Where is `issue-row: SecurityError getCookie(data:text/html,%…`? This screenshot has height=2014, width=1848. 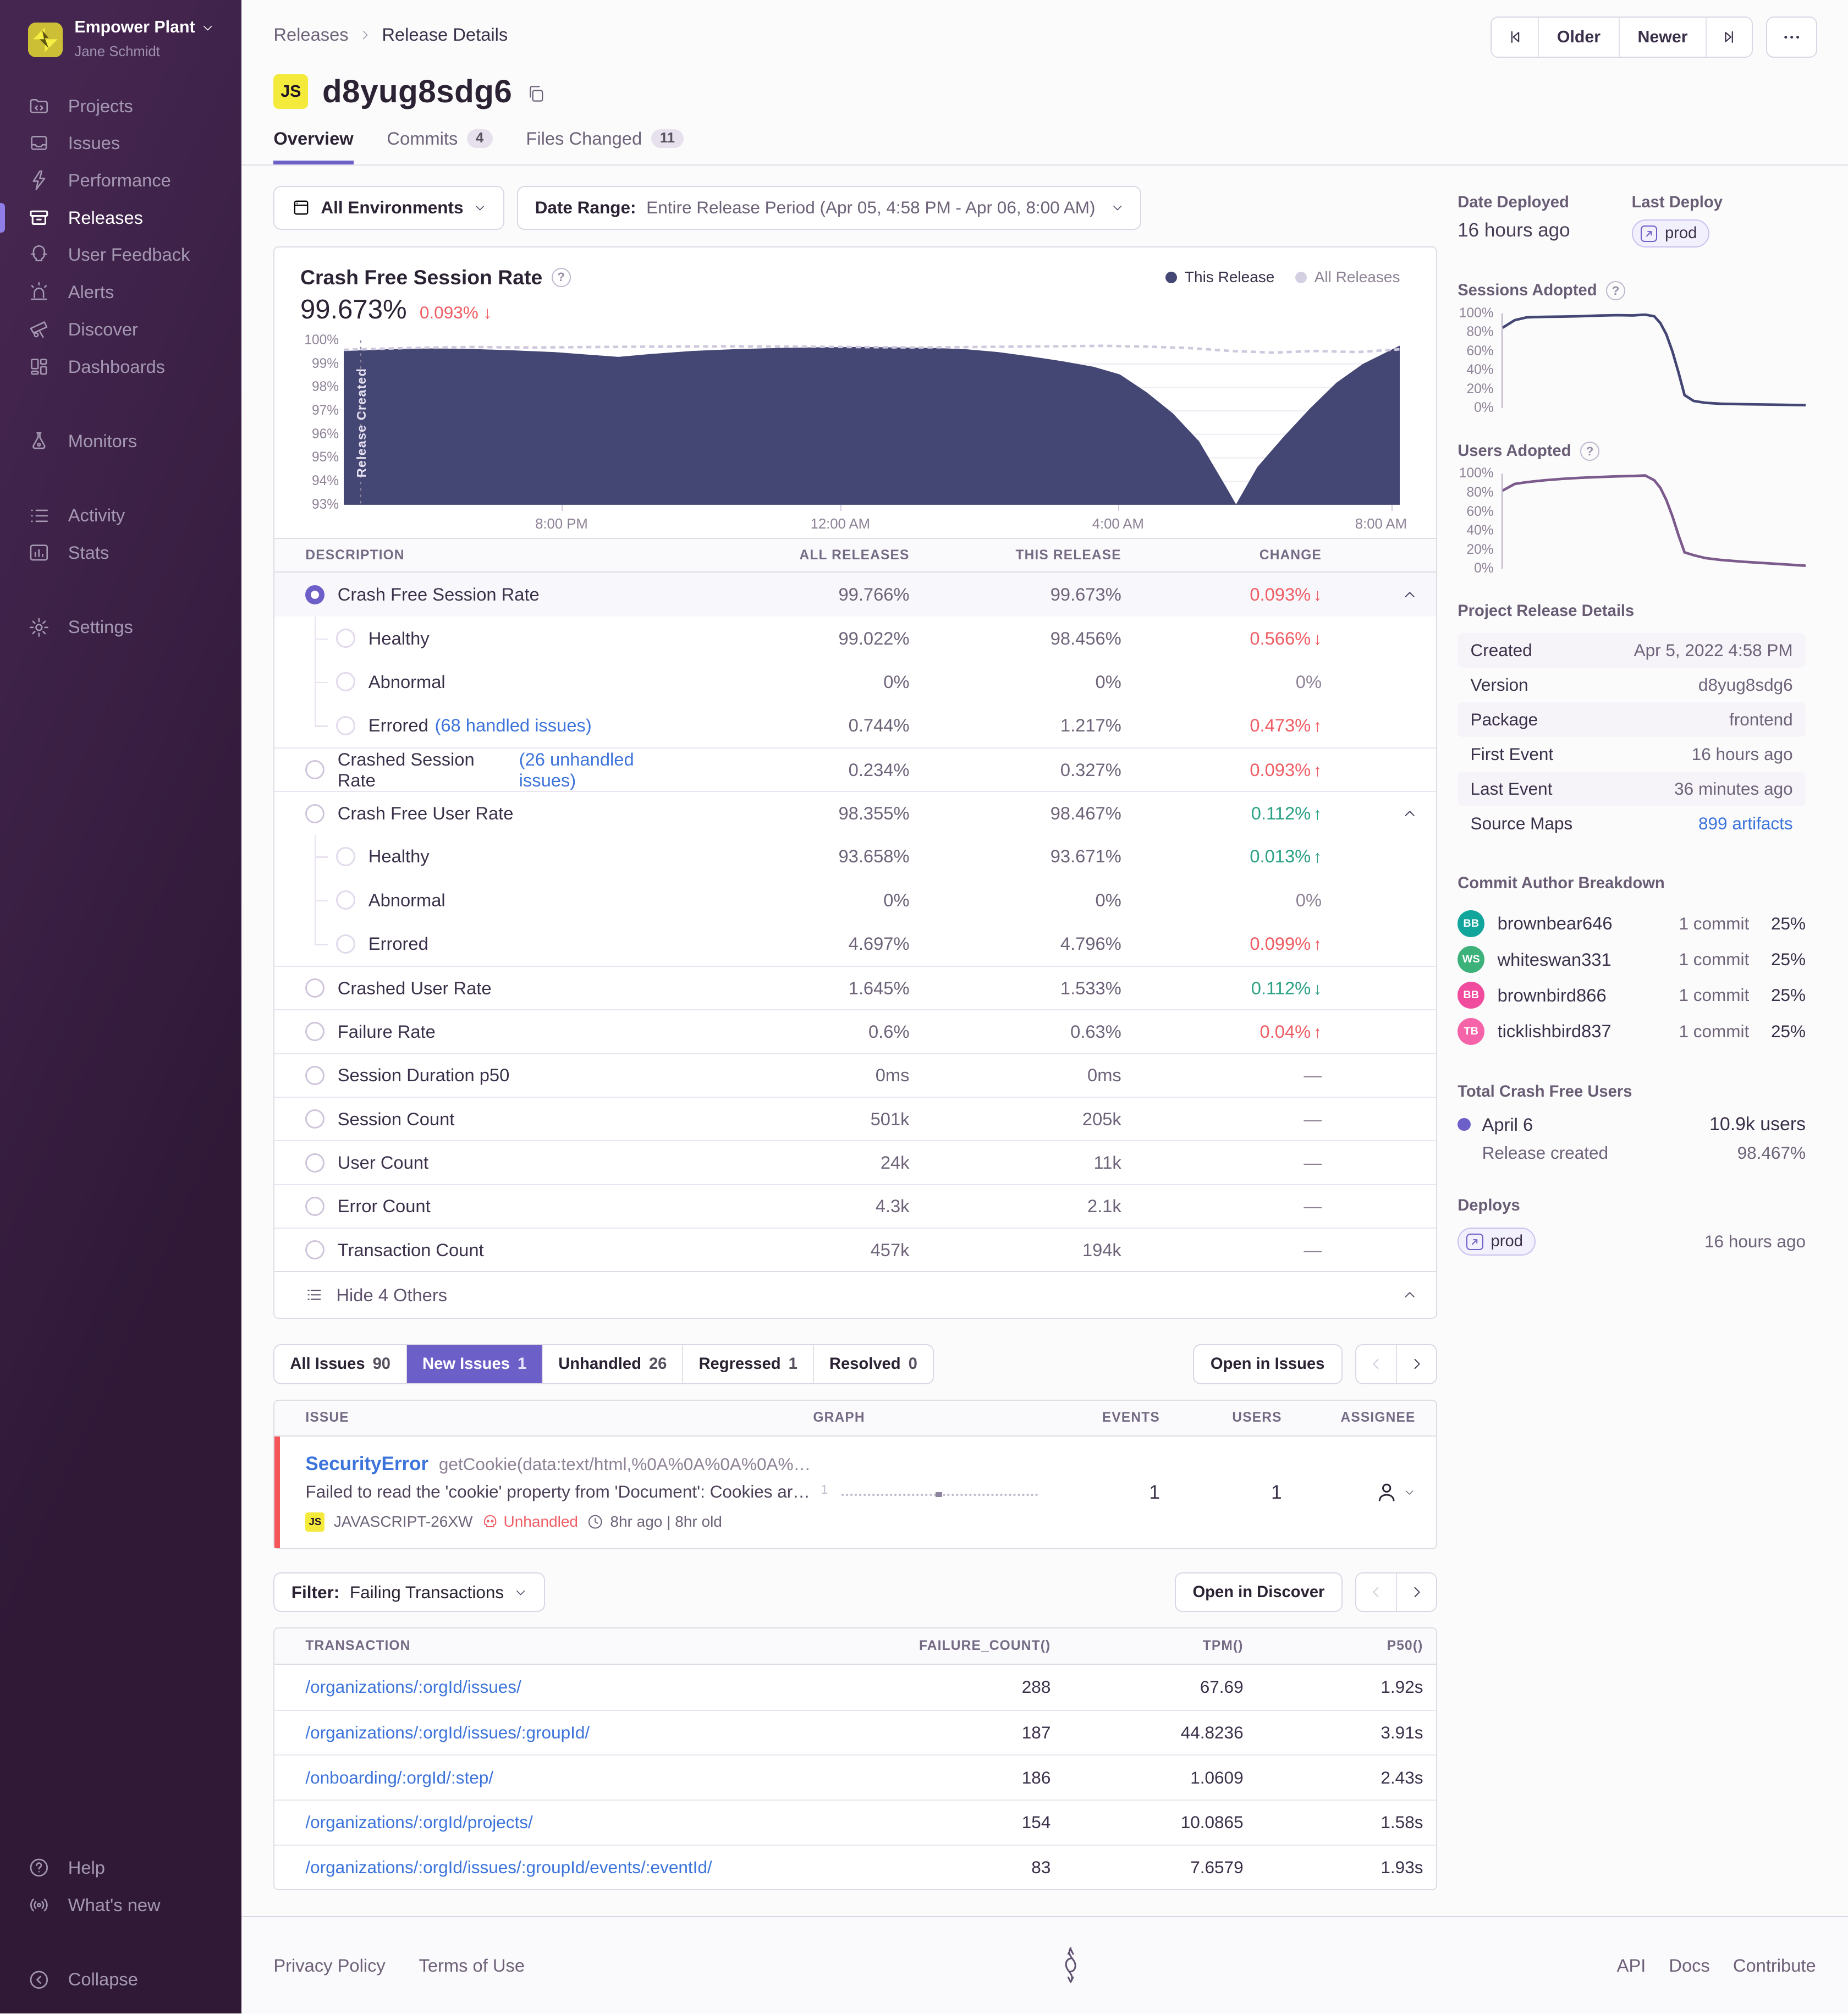 issue-row: SecurityError getCookie(data:text/html,%… is located at coordinates (855, 1492).